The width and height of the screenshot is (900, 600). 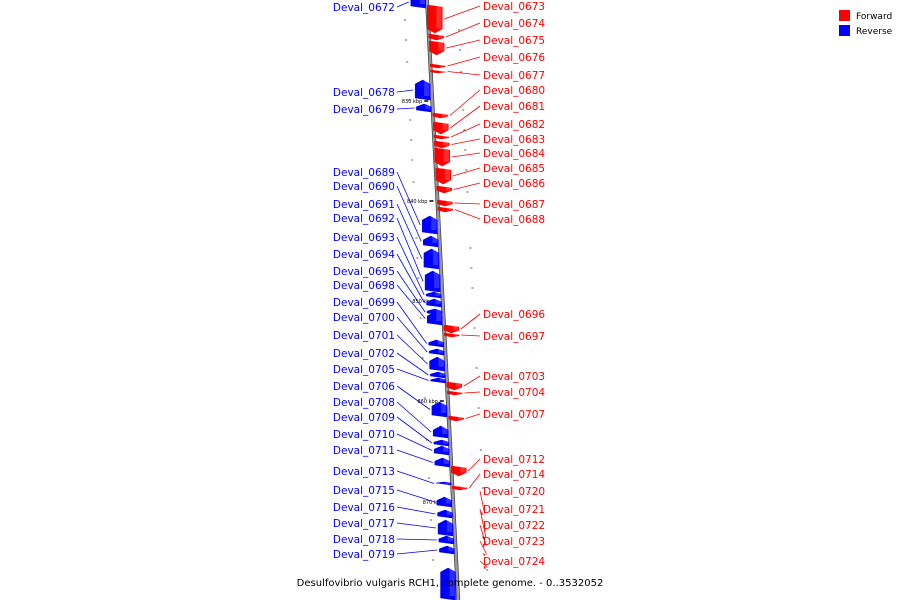 I want to click on reverse-gene-label: Deval_0689, so click(x=364, y=173).